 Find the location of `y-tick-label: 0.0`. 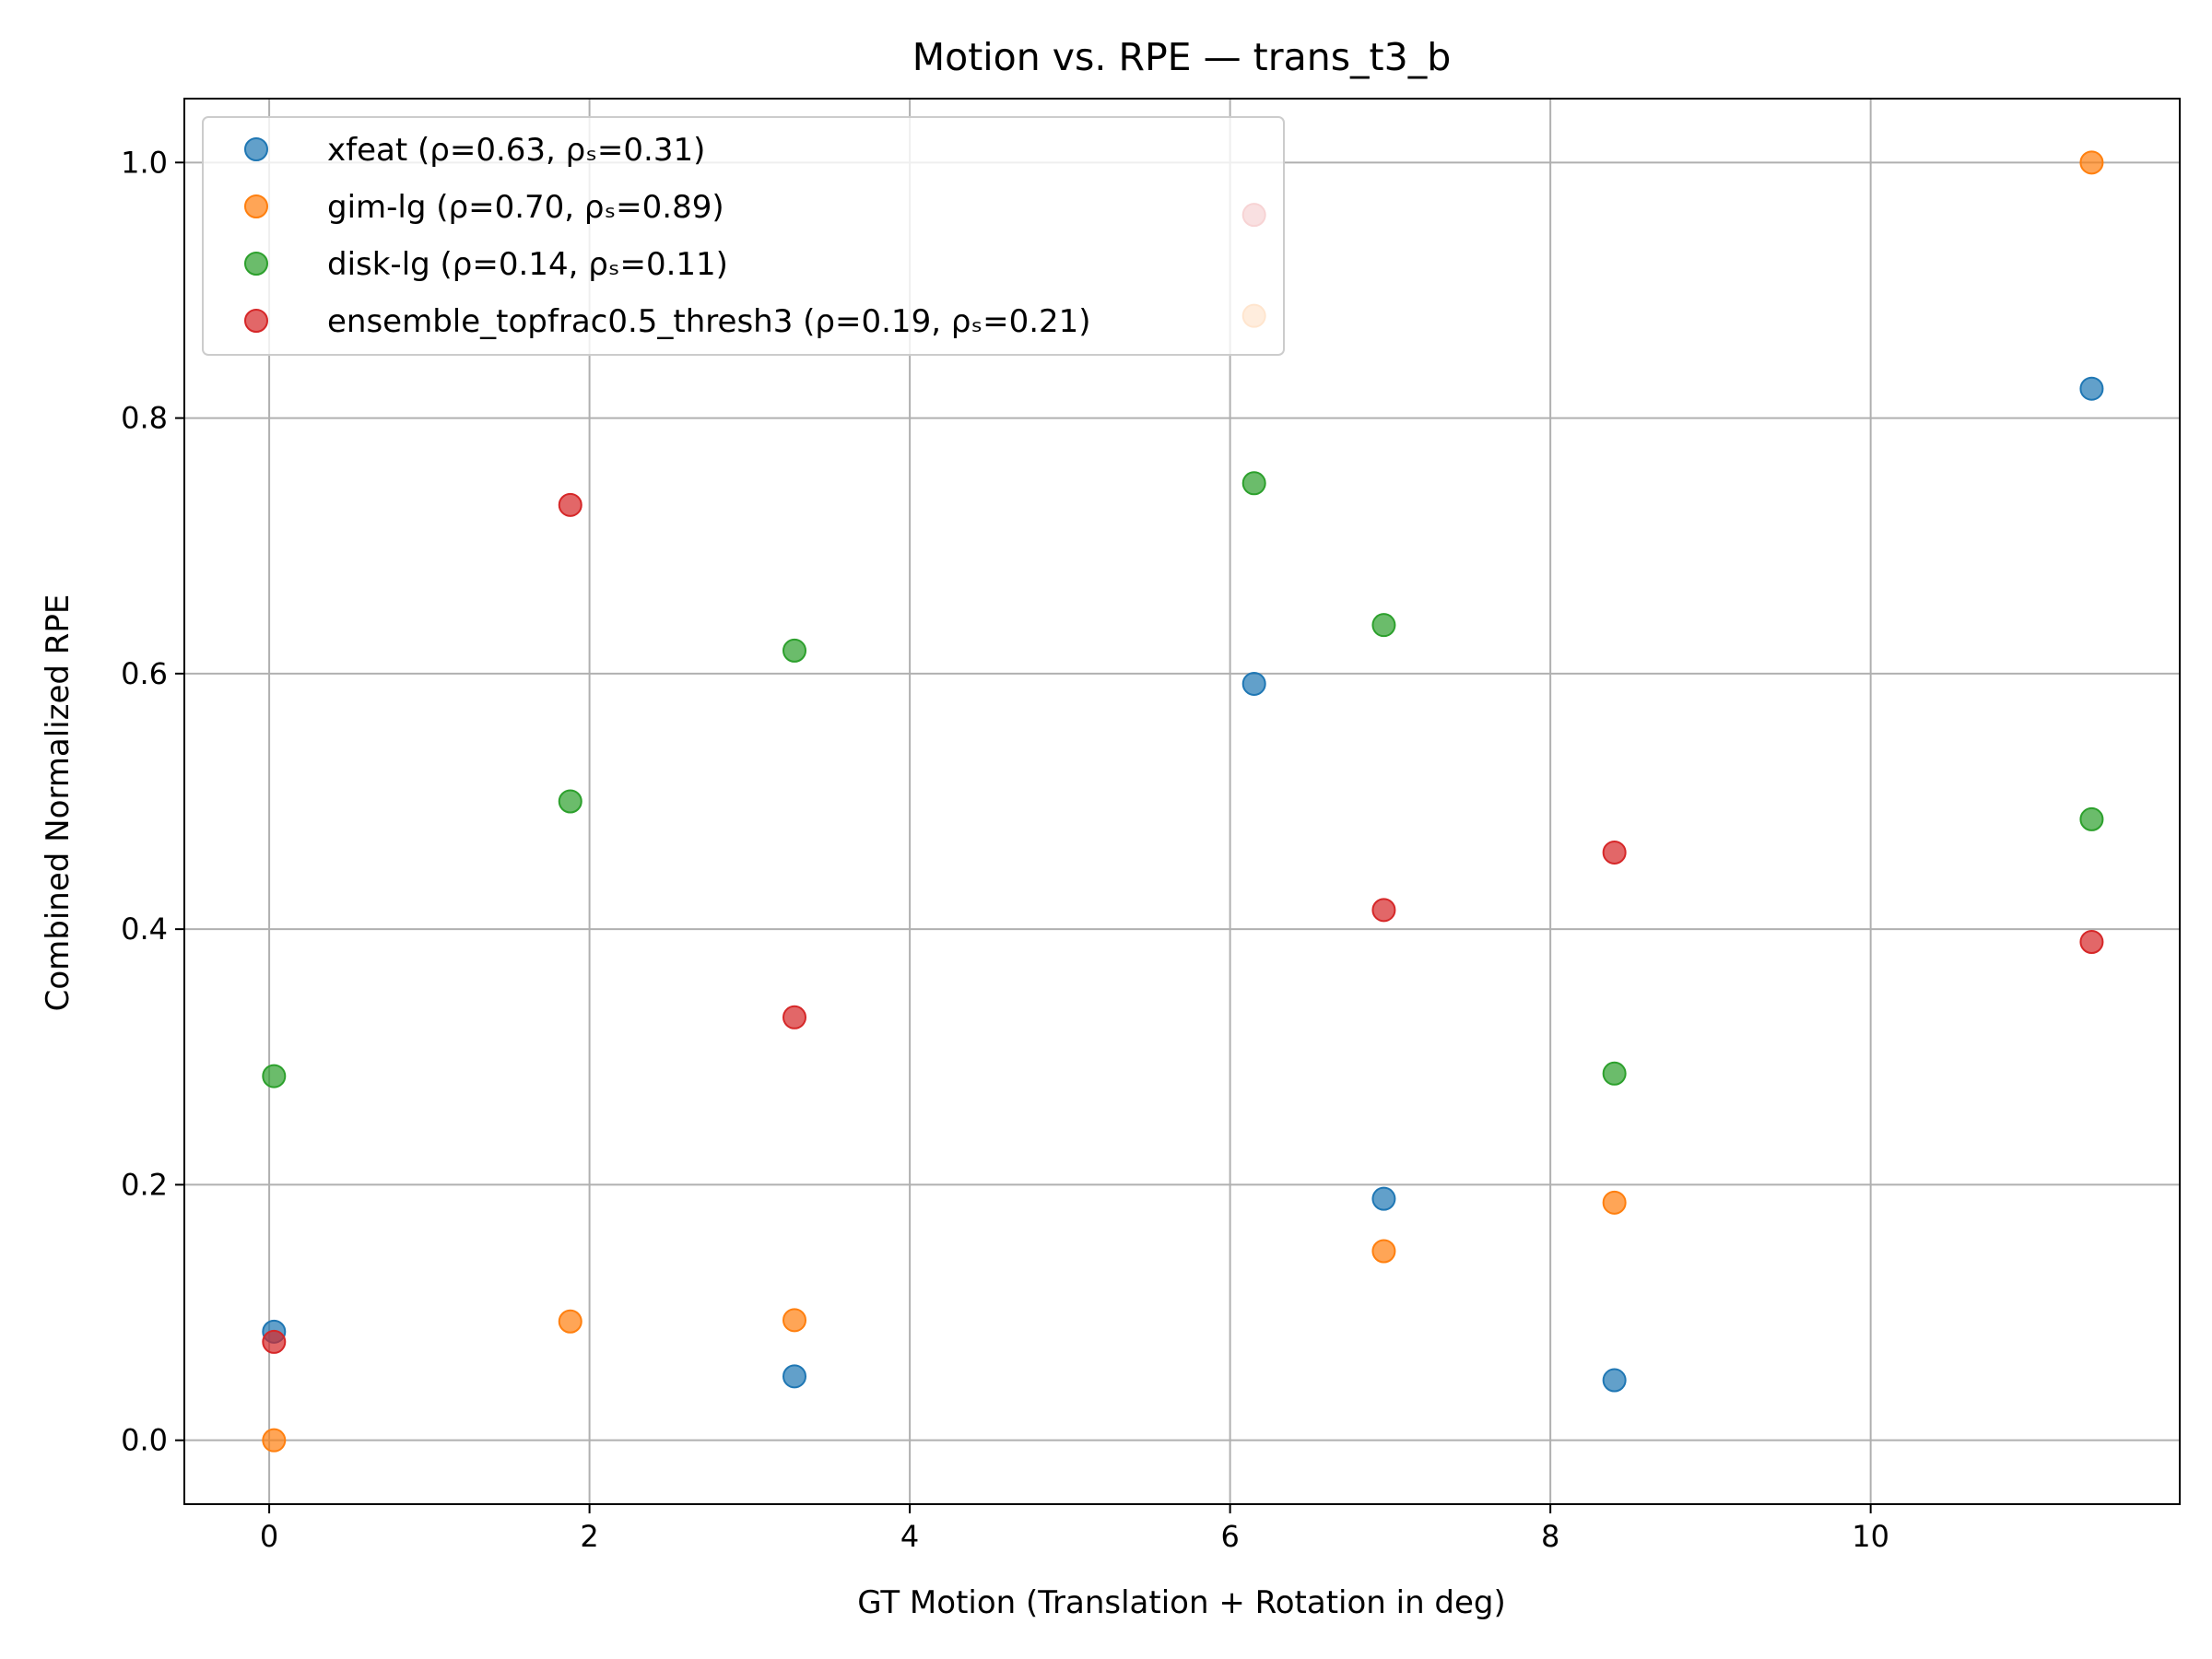

y-tick-label: 0.0 is located at coordinates (144, 1440).